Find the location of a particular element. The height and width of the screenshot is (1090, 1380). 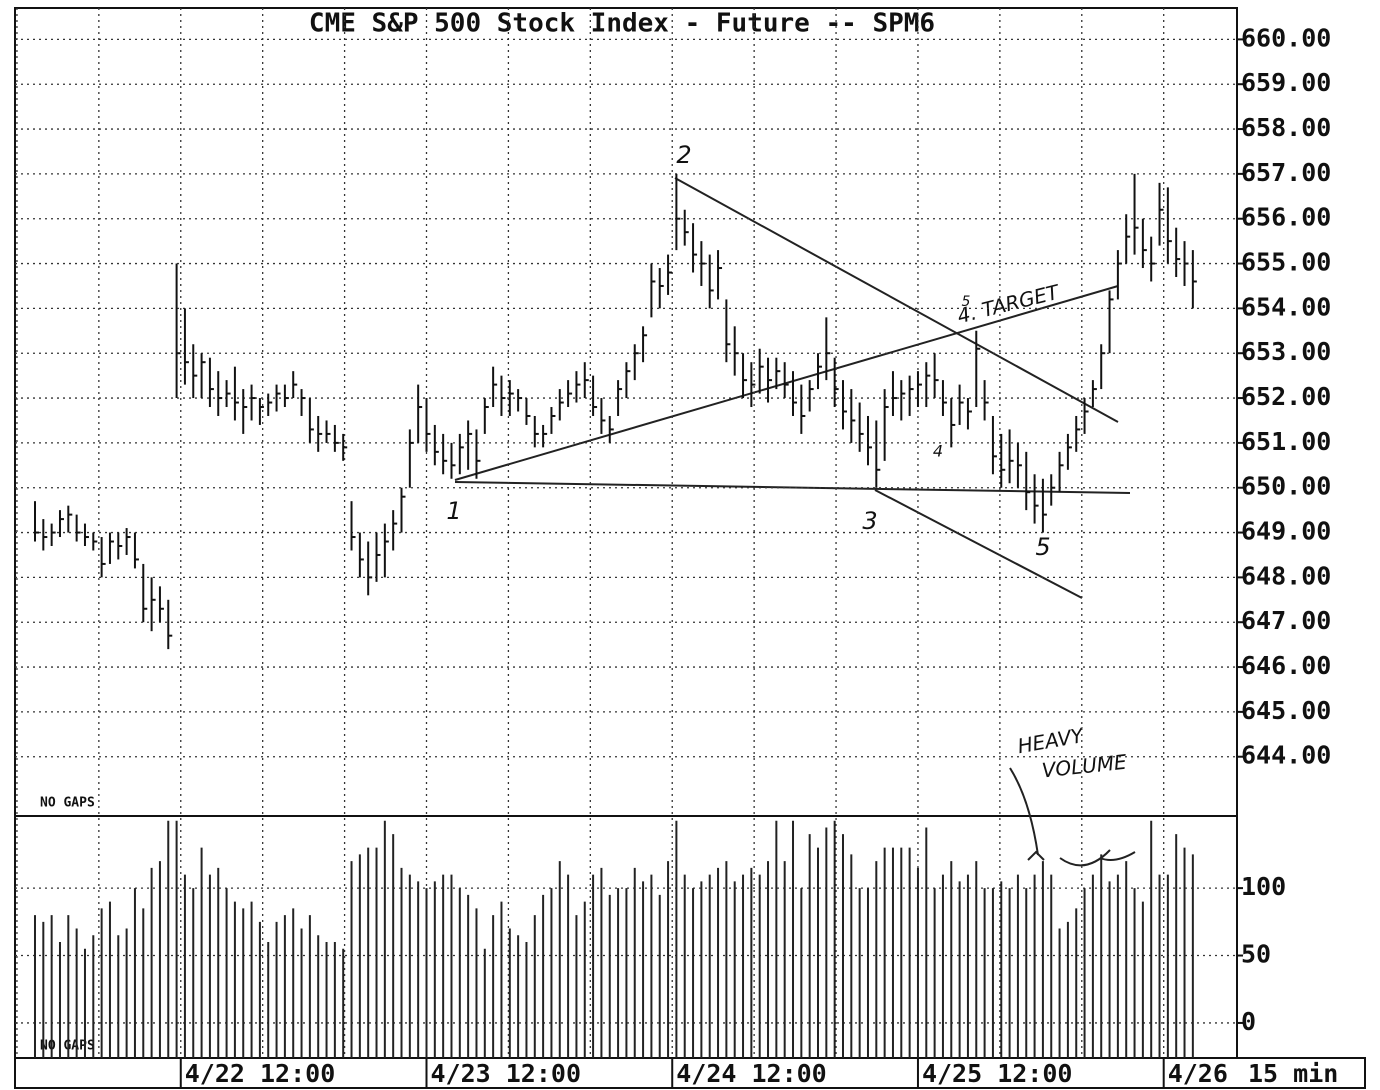

heavy-volume-label: VOLUME is located at coordinates (1085, 766).